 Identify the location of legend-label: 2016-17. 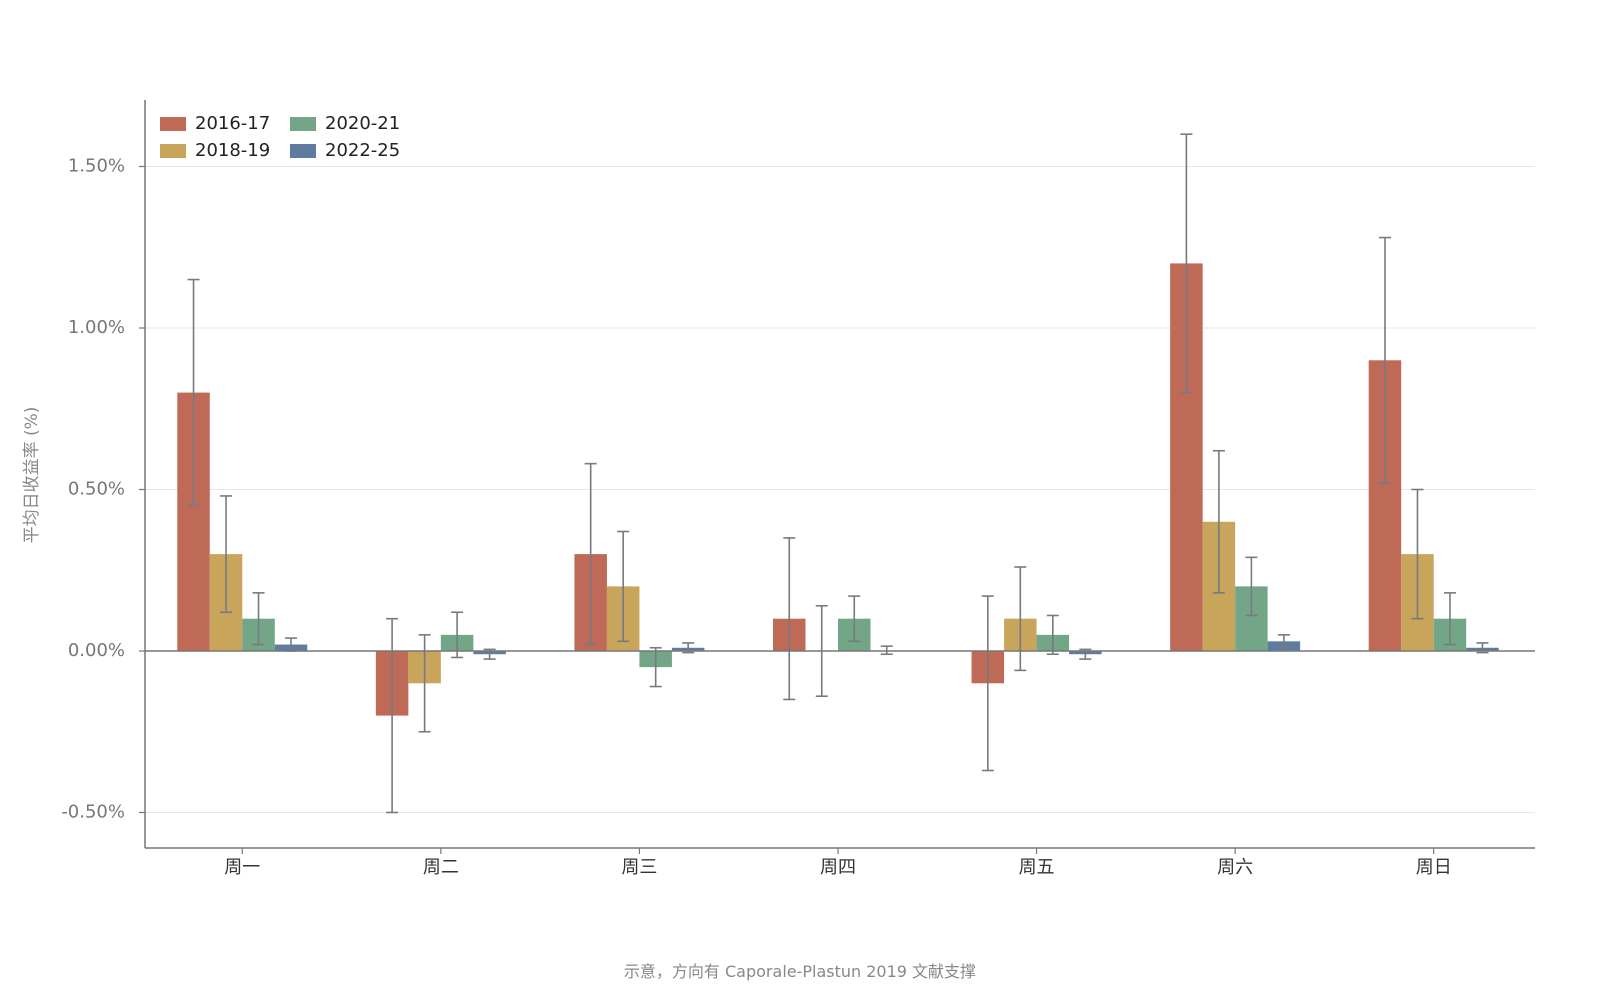
(232, 123).